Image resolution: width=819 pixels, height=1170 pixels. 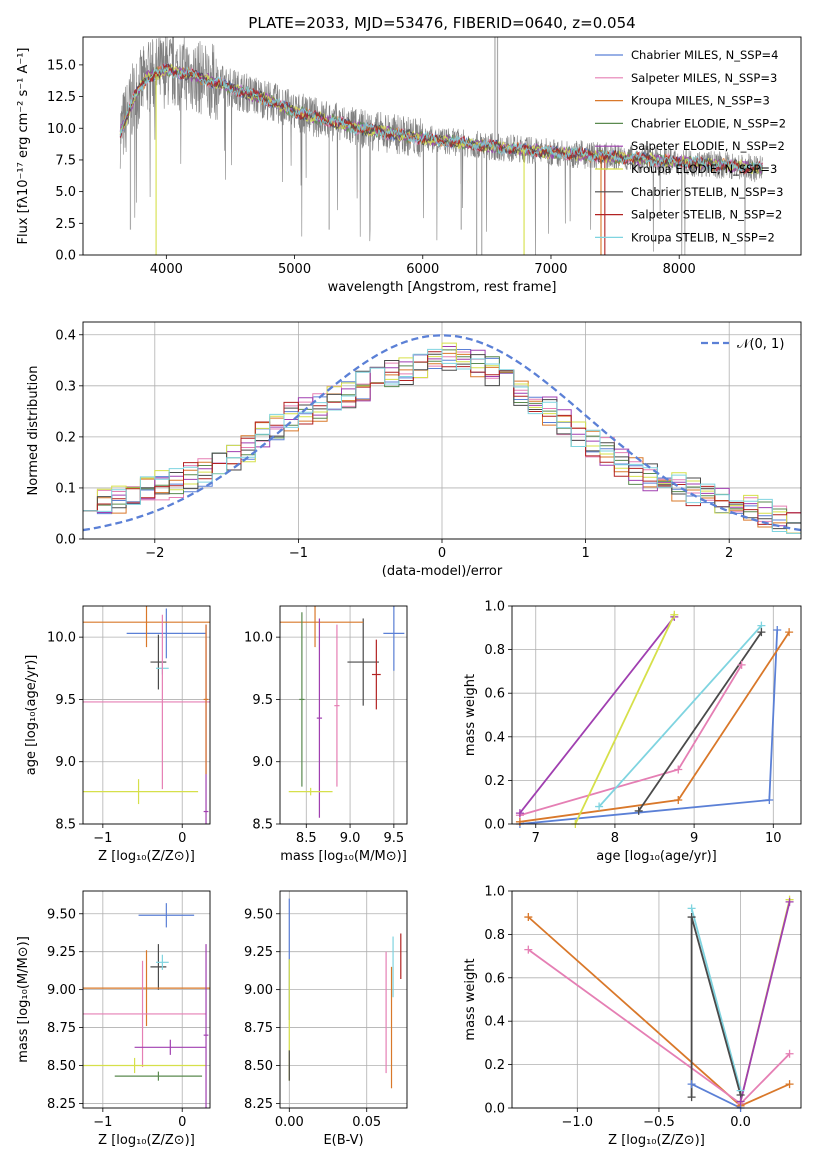 I want to click on x-tick-label: 8, so click(x=615, y=838).